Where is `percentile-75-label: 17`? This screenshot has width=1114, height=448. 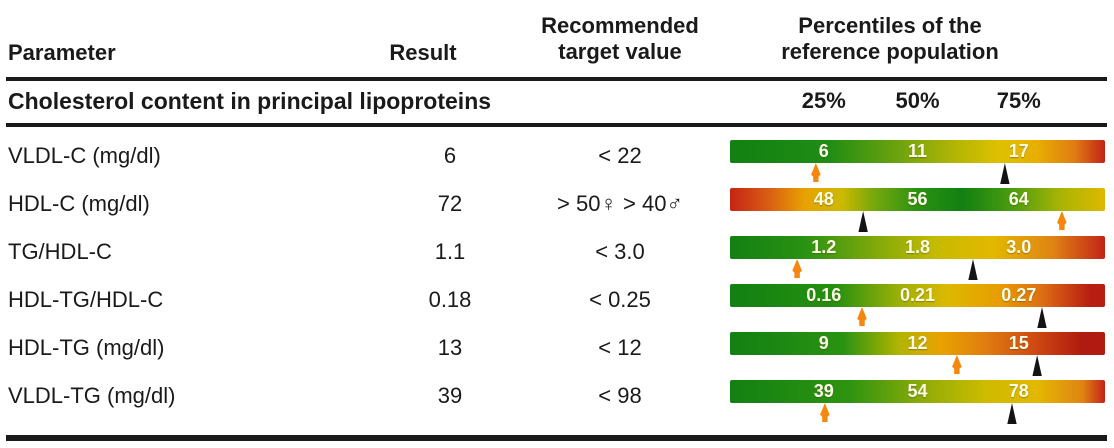
percentile-75-label: 17 is located at coordinates (1018, 151).